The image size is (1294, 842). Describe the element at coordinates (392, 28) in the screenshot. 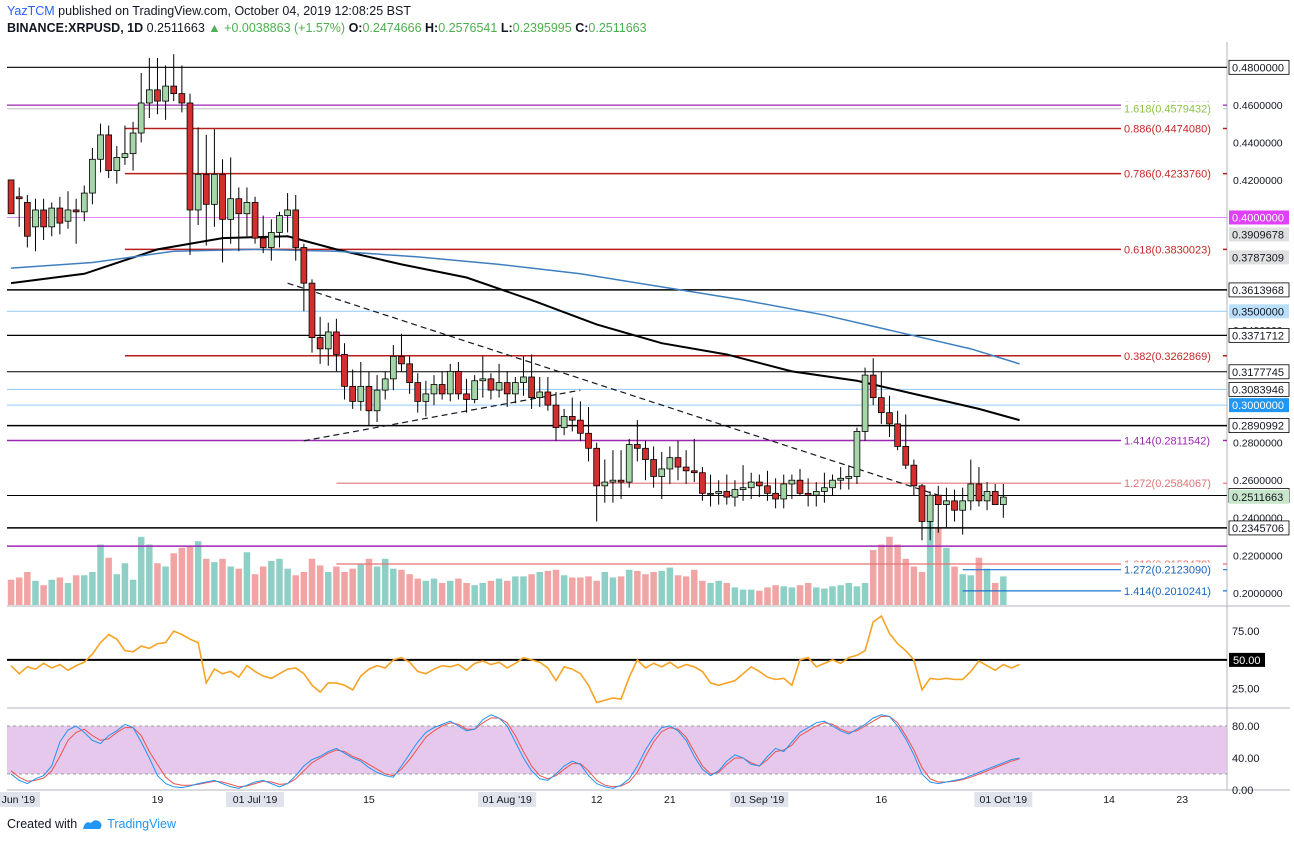

I see `open-value: 0.2474666` at that location.